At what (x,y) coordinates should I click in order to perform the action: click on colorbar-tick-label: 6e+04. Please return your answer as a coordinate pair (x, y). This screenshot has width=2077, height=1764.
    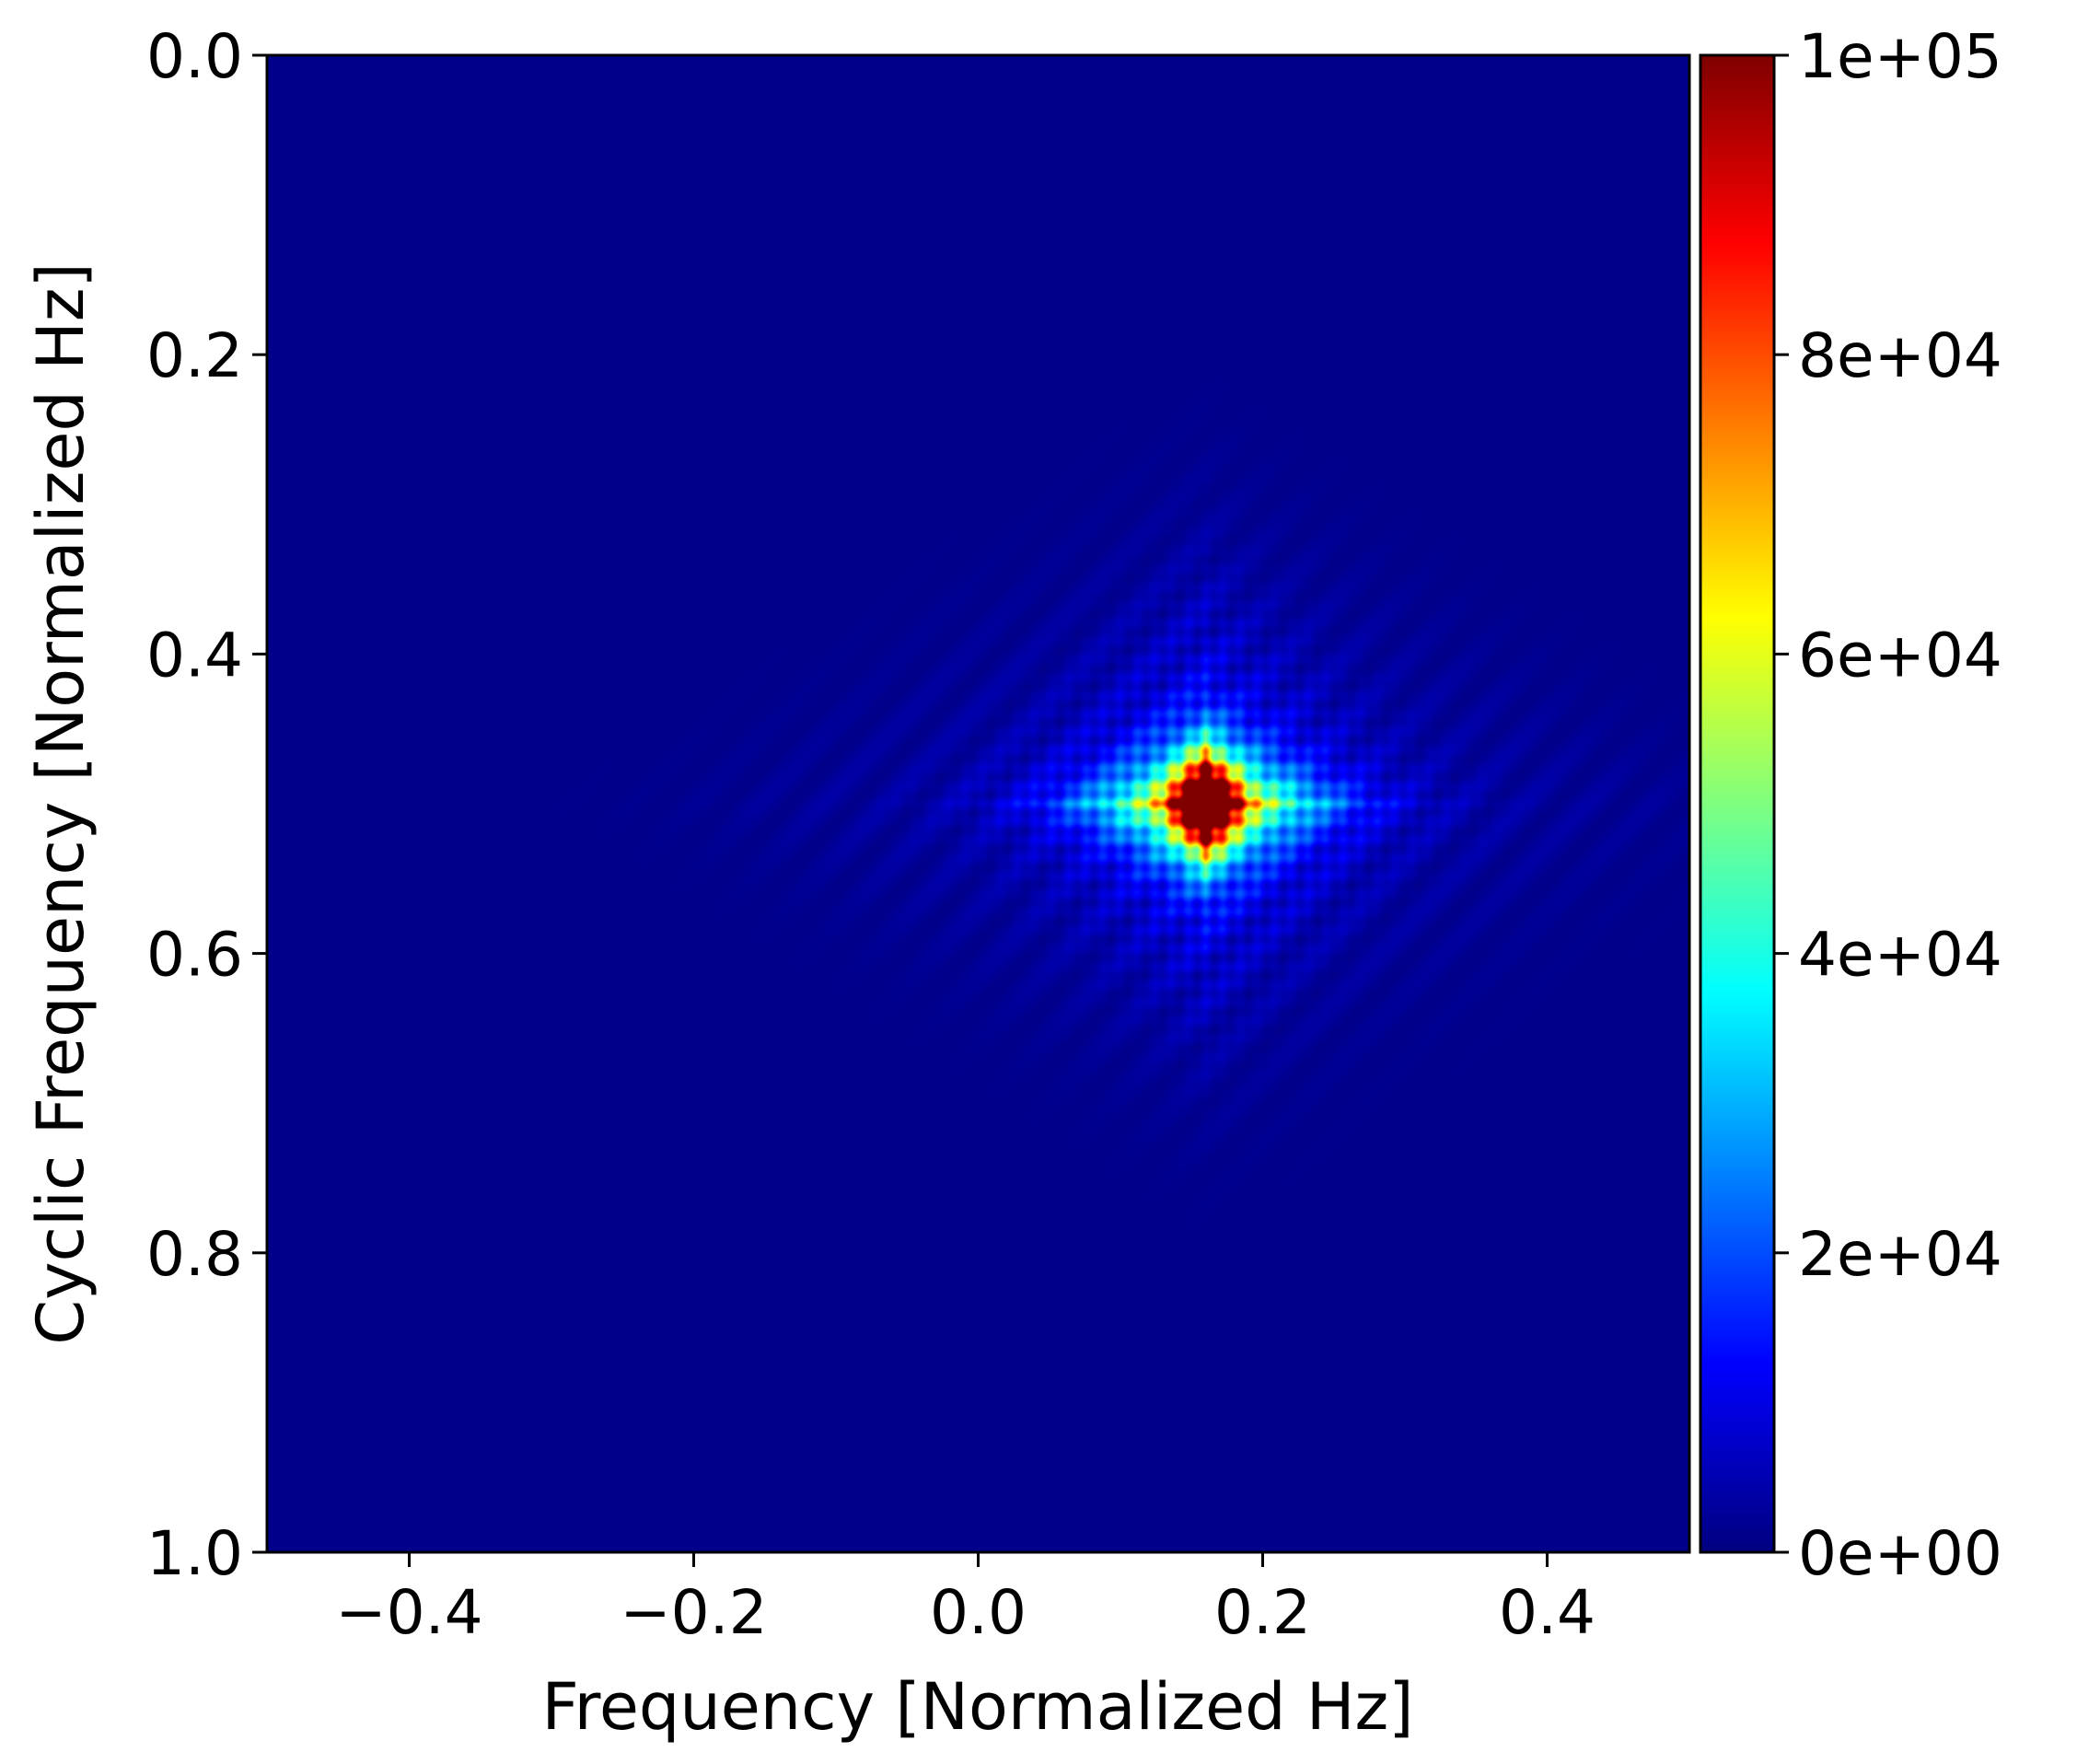
    Looking at the image, I should click on (1900, 655).